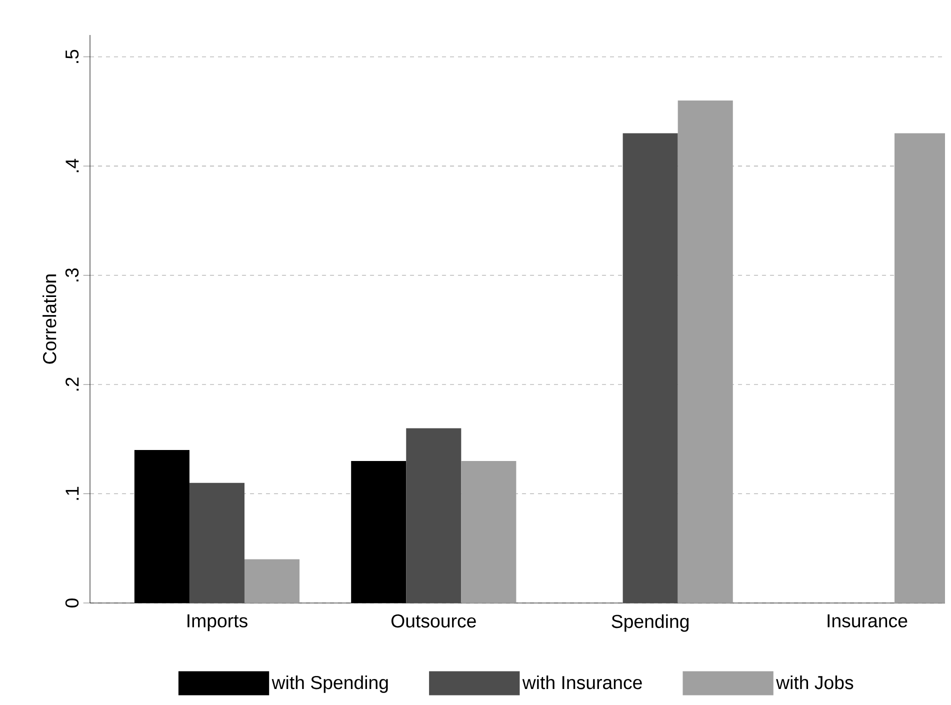  I want to click on y-tick-label: .1, so click(72, 493).